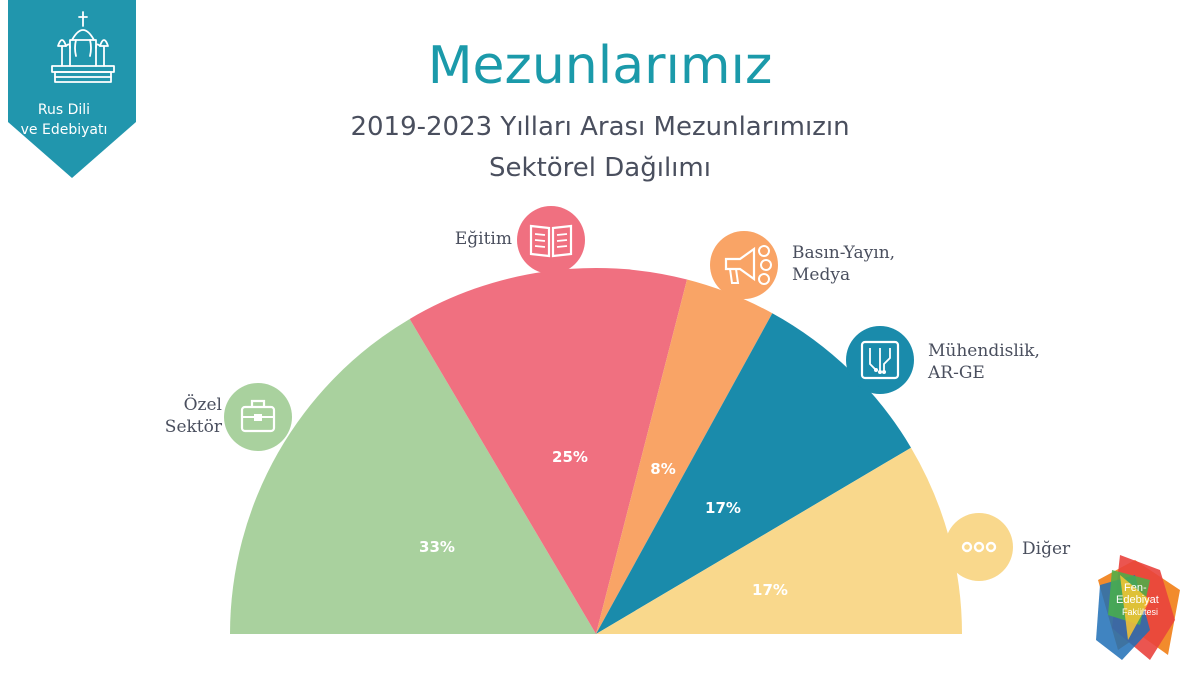 The width and height of the screenshot is (1200, 675). Describe the element at coordinates (64, 120) in the screenshot. I see `department-badge-label: Rus Dili ve Edebiyatı` at that location.